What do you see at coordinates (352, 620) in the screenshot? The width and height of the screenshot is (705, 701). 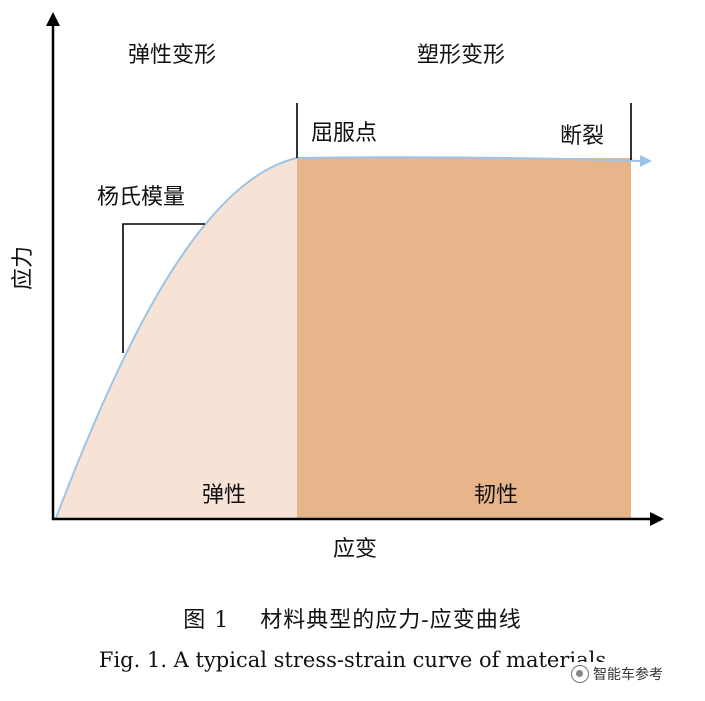 I see `caption-chinese: 图 1 材料典型的应力-应变曲线` at bounding box center [352, 620].